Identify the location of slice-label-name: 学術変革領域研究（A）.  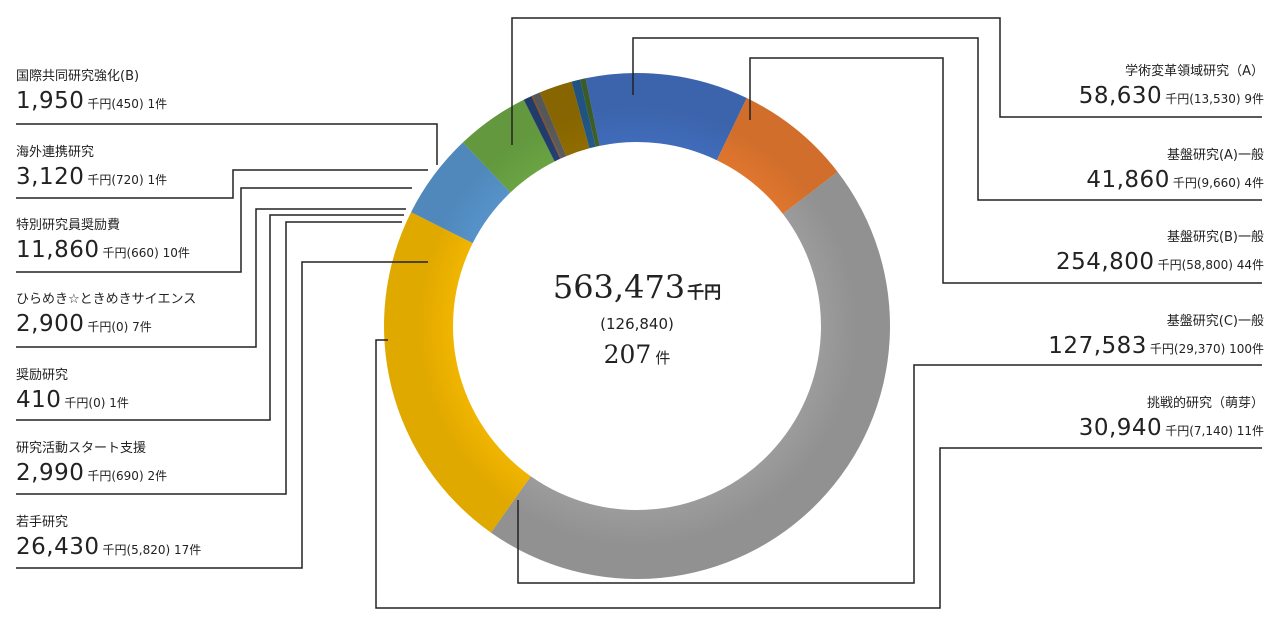
(1194, 71).